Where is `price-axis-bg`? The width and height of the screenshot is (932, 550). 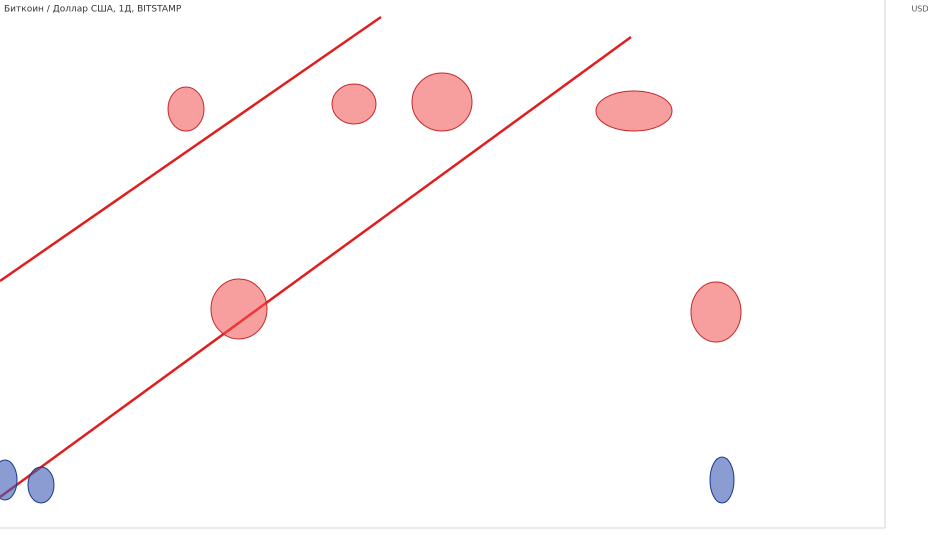 price-axis-bg is located at coordinates (908, 275).